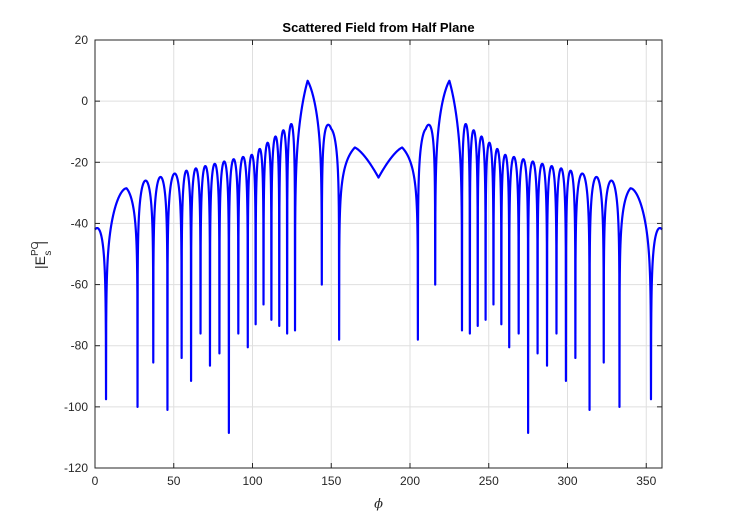  What do you see at coordinates (174, 481) in the screenshot?
I see `x-tick-label: 50` at bounding box center [174, 481].